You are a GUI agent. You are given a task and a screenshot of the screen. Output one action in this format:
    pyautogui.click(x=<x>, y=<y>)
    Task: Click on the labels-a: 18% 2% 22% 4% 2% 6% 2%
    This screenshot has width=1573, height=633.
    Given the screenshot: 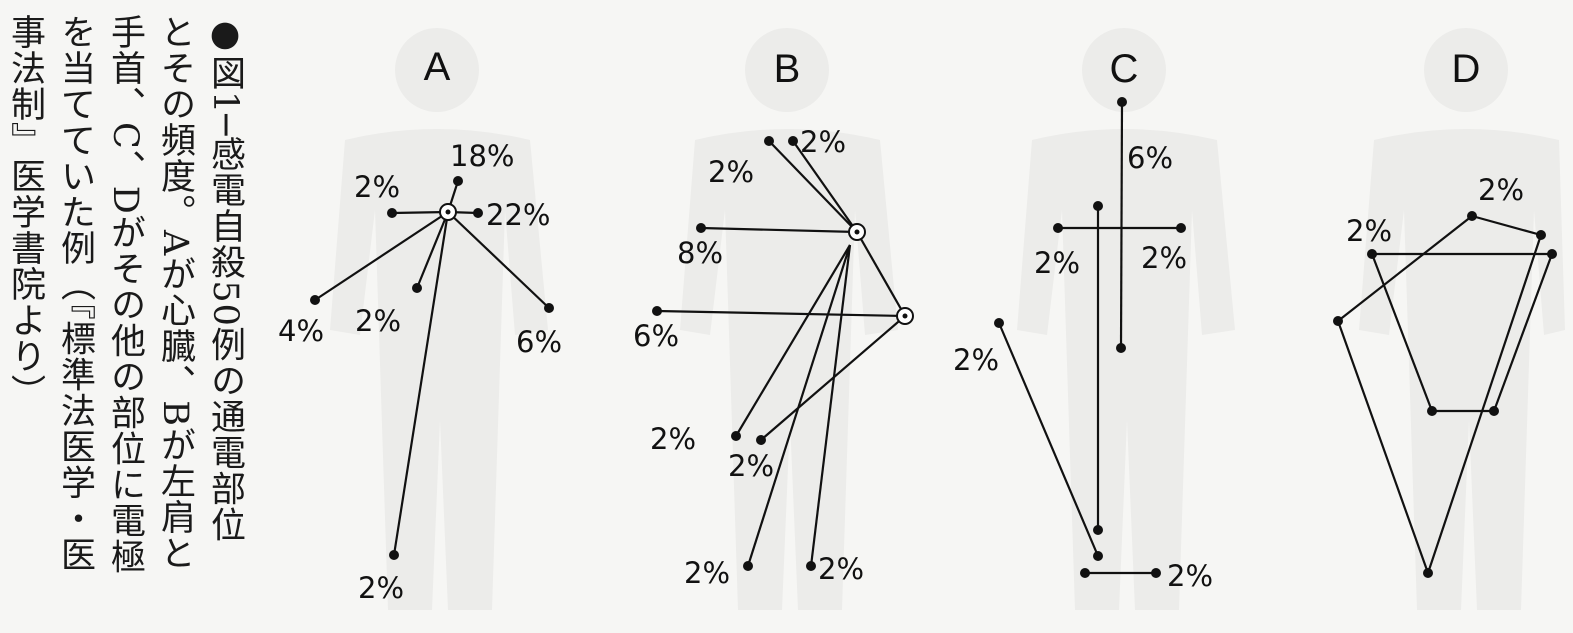 What is the action you would take?
    pyautogui.click(x=420, y=372)
    